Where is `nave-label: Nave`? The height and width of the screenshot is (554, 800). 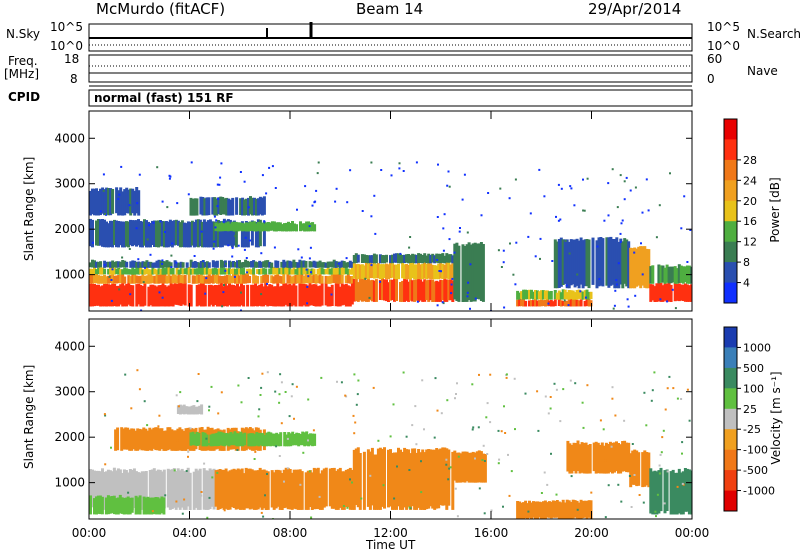
nave-label: Nave is located at coordinates (762, 71).